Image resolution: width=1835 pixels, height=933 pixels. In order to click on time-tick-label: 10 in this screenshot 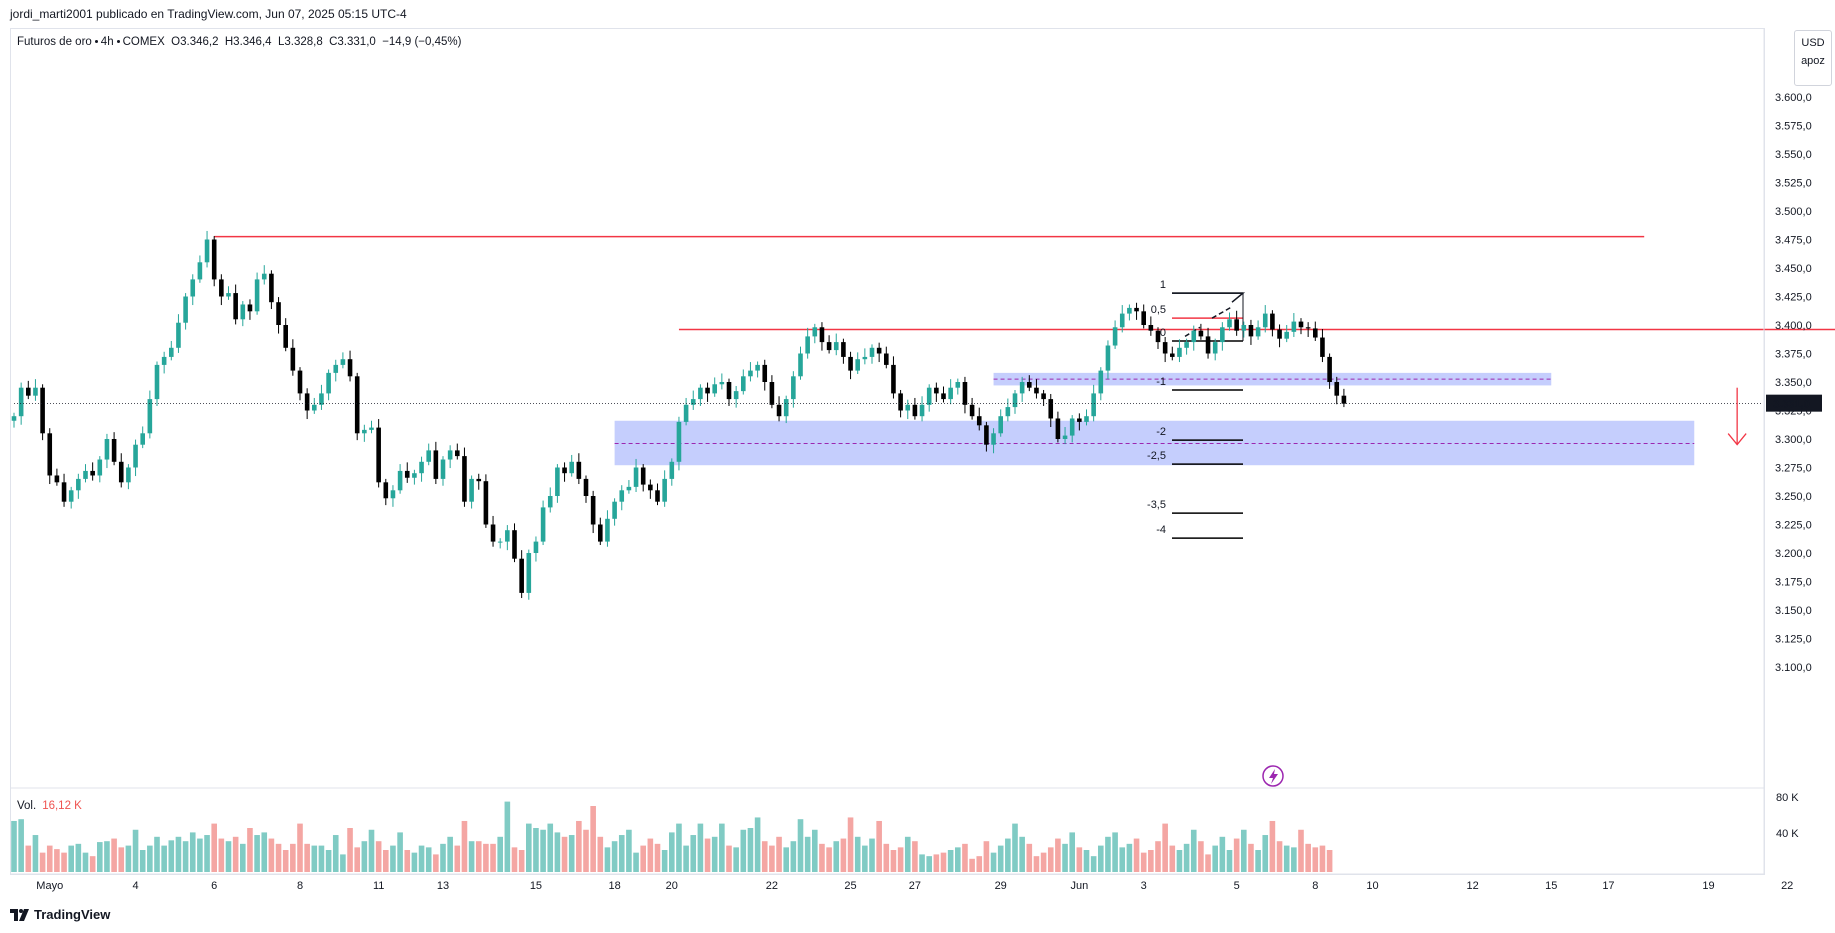, I will do `click(1372, 886)`.